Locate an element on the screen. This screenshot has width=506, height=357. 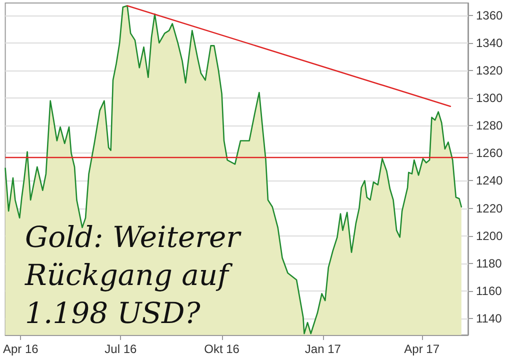
annotation: Gold: Weiterer Rückgang auf 1.198 USD? is located at coordinates (137, 275).